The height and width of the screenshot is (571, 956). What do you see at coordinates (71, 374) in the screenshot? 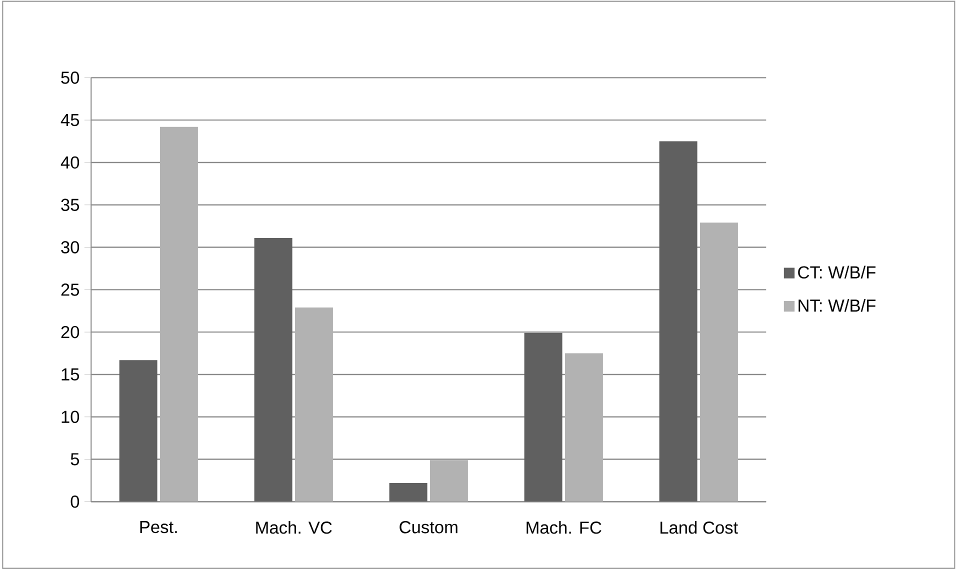
I see `y-tick-label: 15` at bounding box center [71, 374].